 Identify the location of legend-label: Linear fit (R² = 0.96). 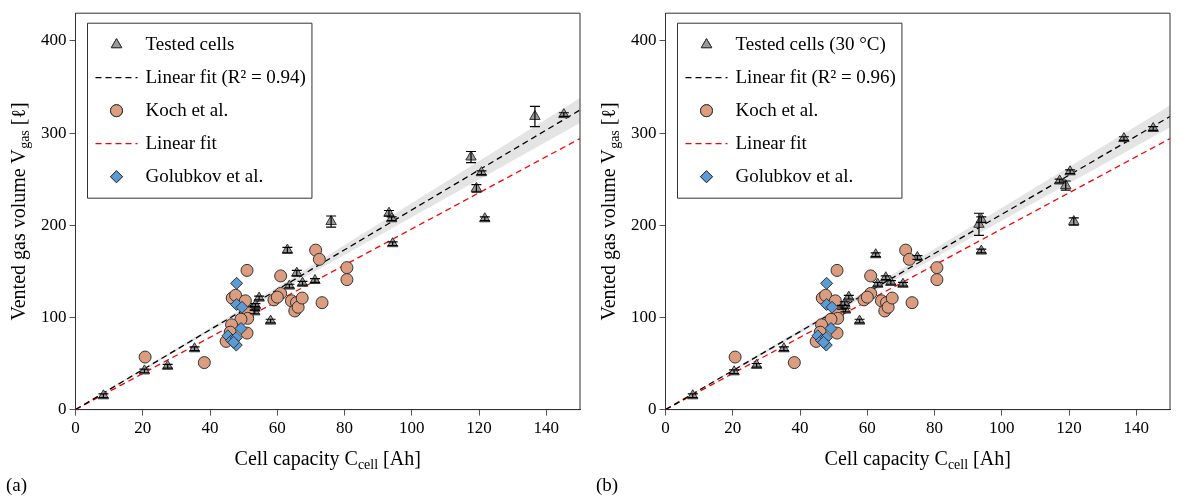
(815, 76).